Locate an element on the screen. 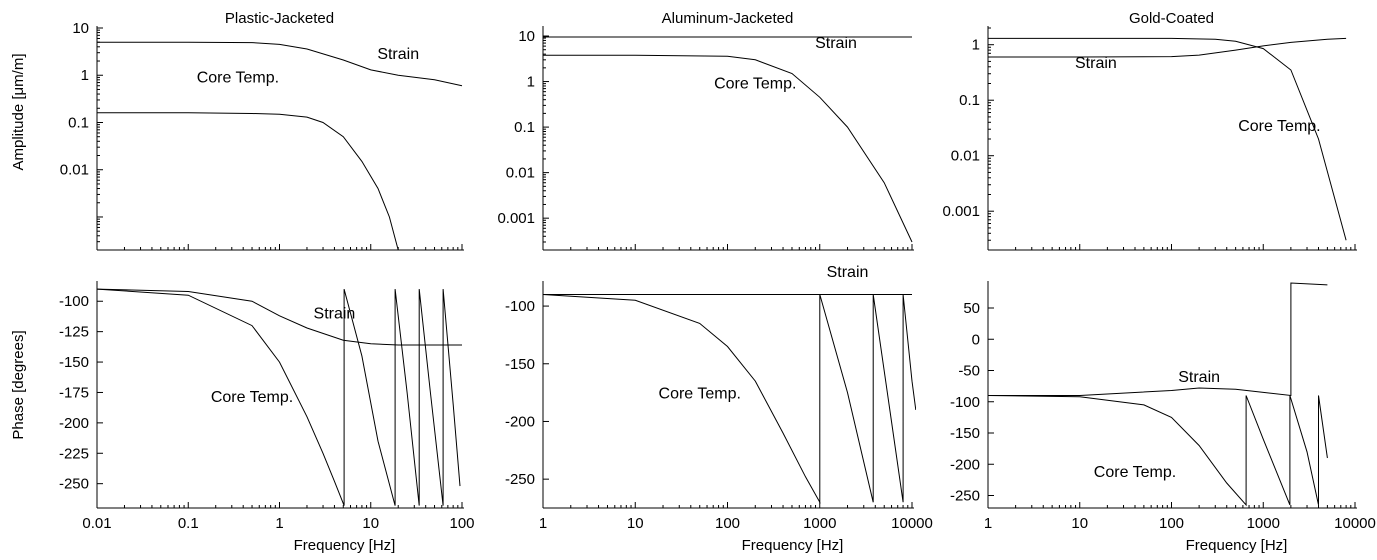 Image resolution: width=1377 pixels, height=560 pixels. ylabel-amplitude: Amplitude [μm/m] is located at coordinates (18, 111).